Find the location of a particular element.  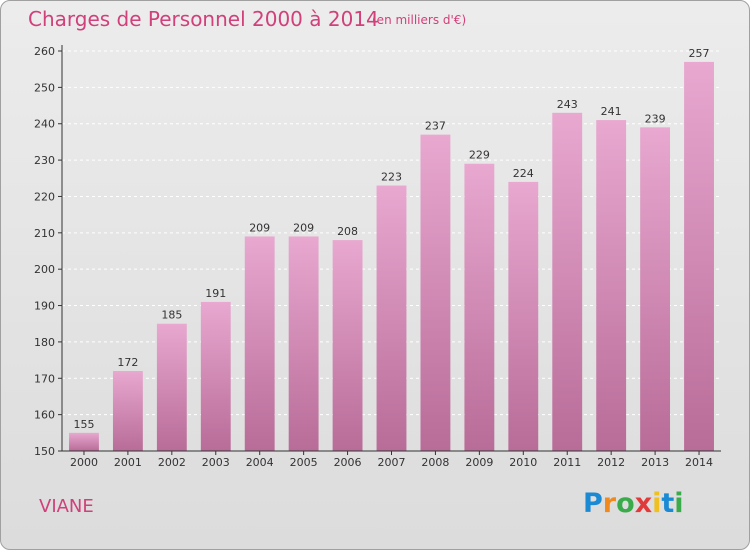

x-tick-label: 2003 is located at coordinates (216, 462).